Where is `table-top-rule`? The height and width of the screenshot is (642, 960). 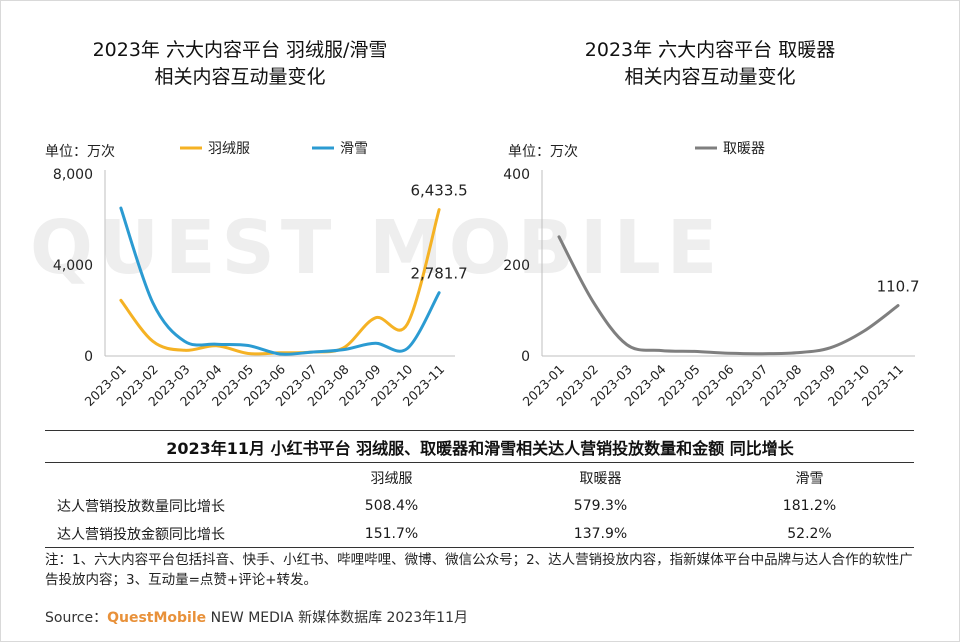
table-top-rule is located at coordinates (479, 430).